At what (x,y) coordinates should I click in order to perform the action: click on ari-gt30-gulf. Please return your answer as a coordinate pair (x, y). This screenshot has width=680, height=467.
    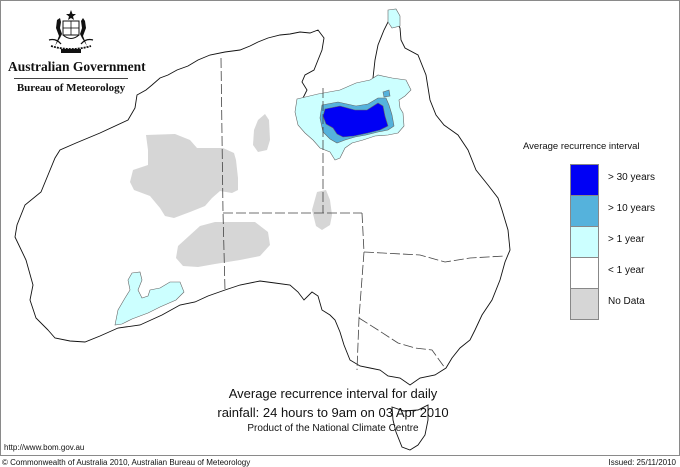
    Looking at the image, I should click on (355, 120).